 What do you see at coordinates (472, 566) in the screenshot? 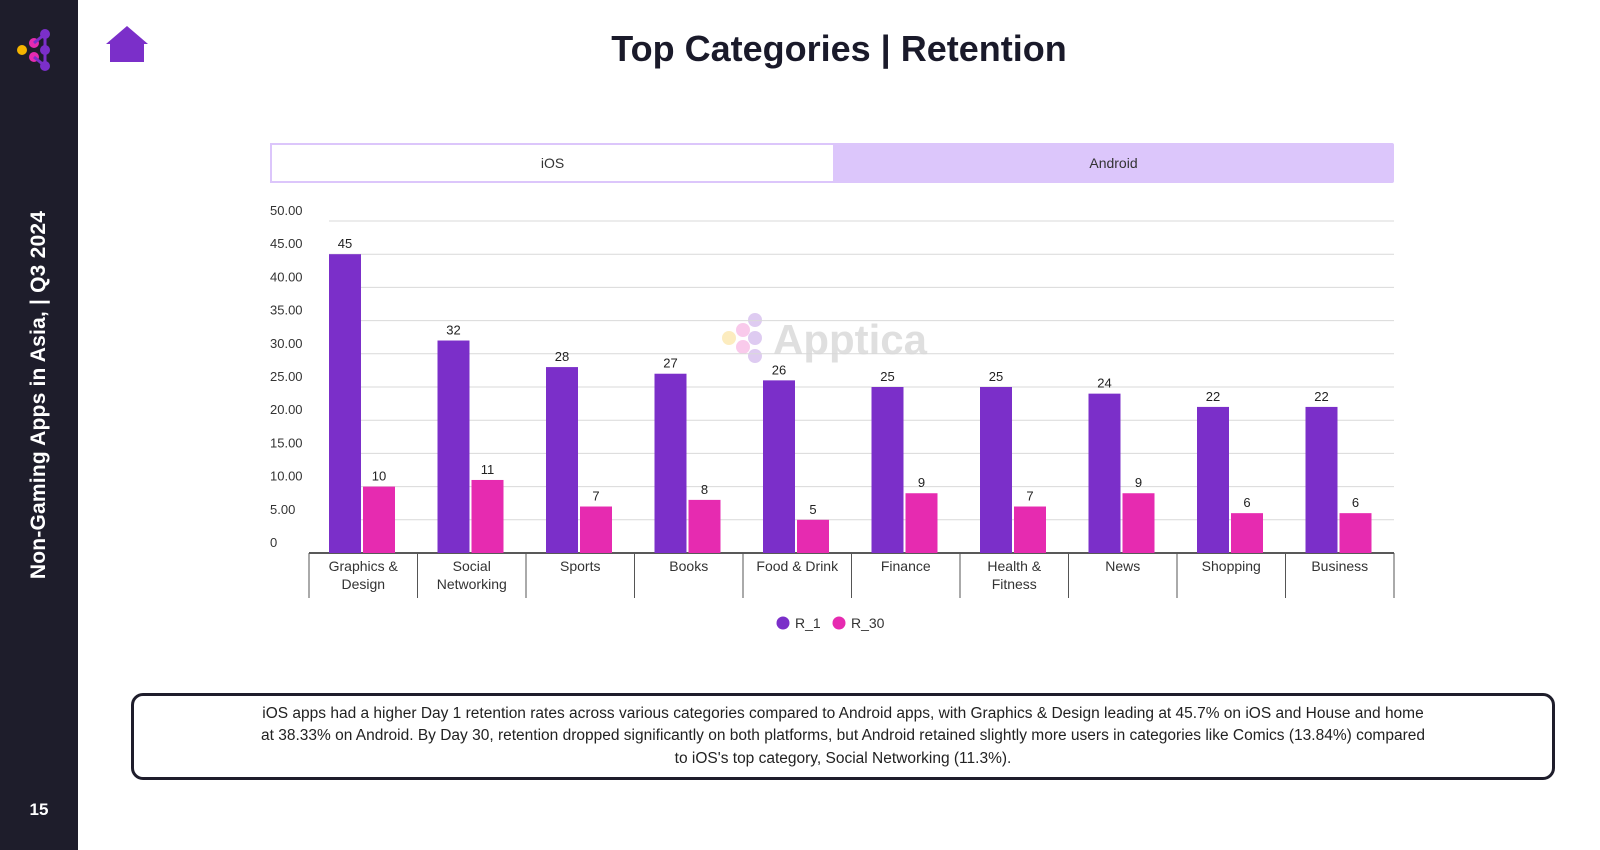
I see `category-label: Social` at bounding box center [472, 566].